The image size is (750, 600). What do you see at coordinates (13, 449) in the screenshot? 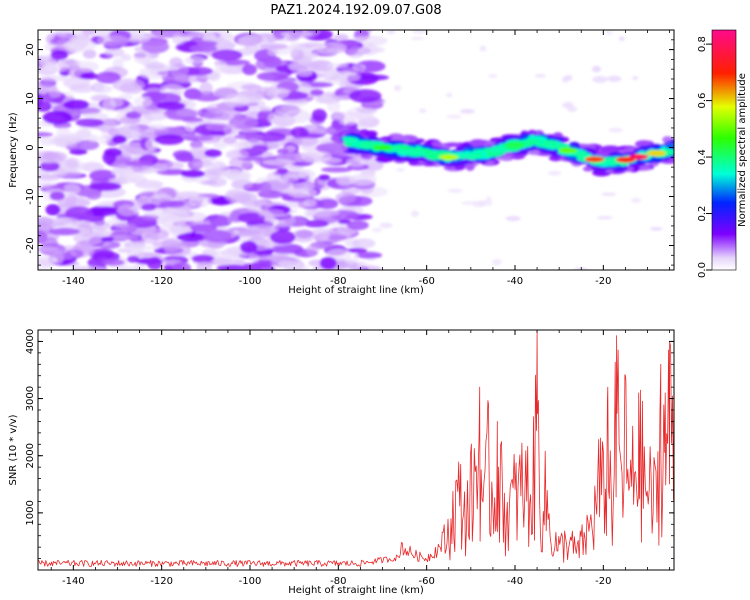
I see `snr-y-label: SNR (10 * v/v)` at bounding box center [13, 449].